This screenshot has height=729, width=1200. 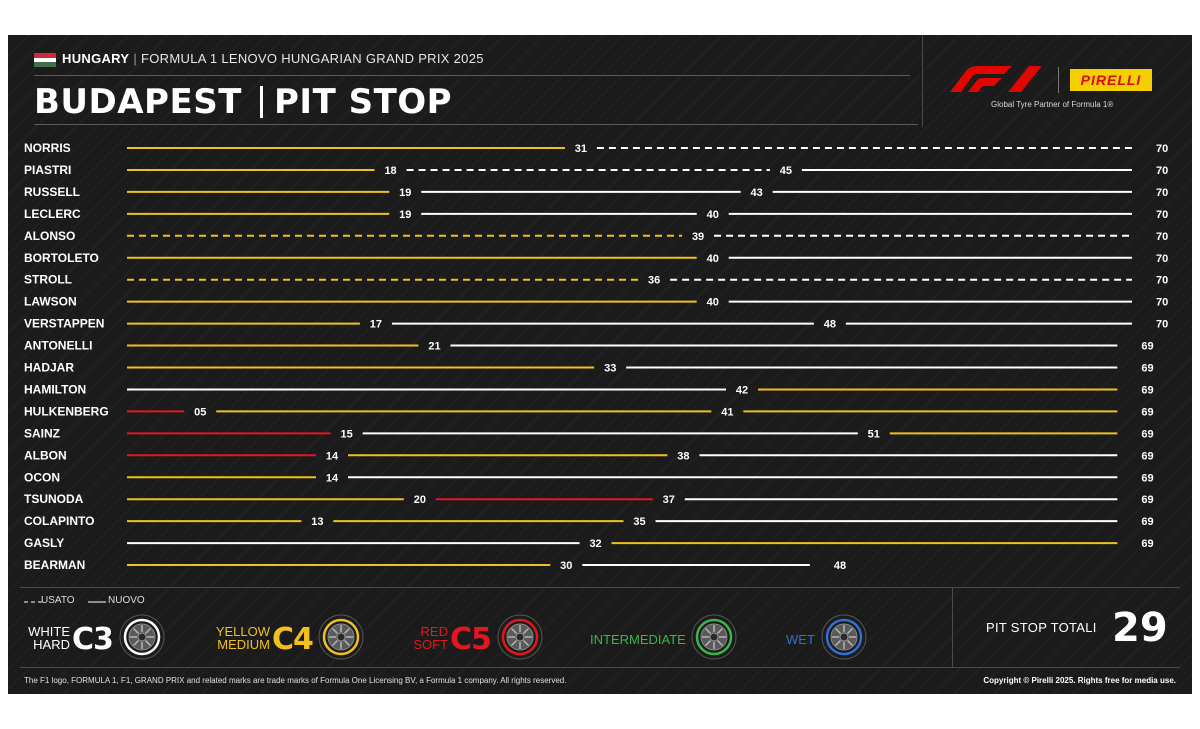 I want to click on driver-label: NORRIS, so click(x=47, y=148).